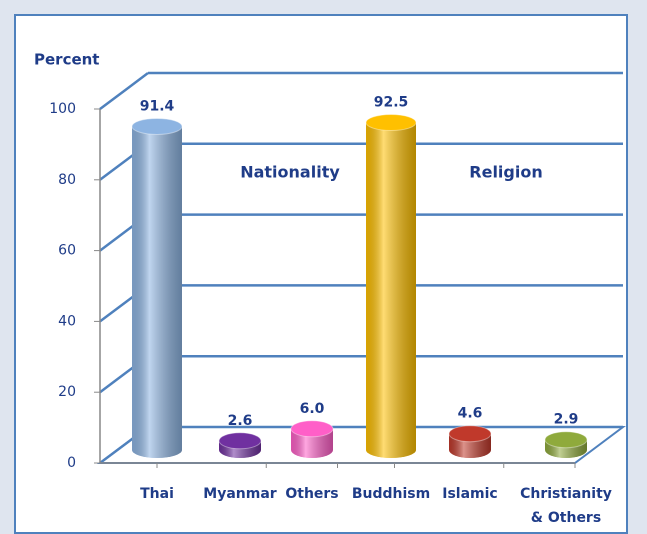 This screenshot has height=534, width=647. Describe the element at coordinates (66, 60) in the screenshot. I see `y-axis-label: Percent` at that location.